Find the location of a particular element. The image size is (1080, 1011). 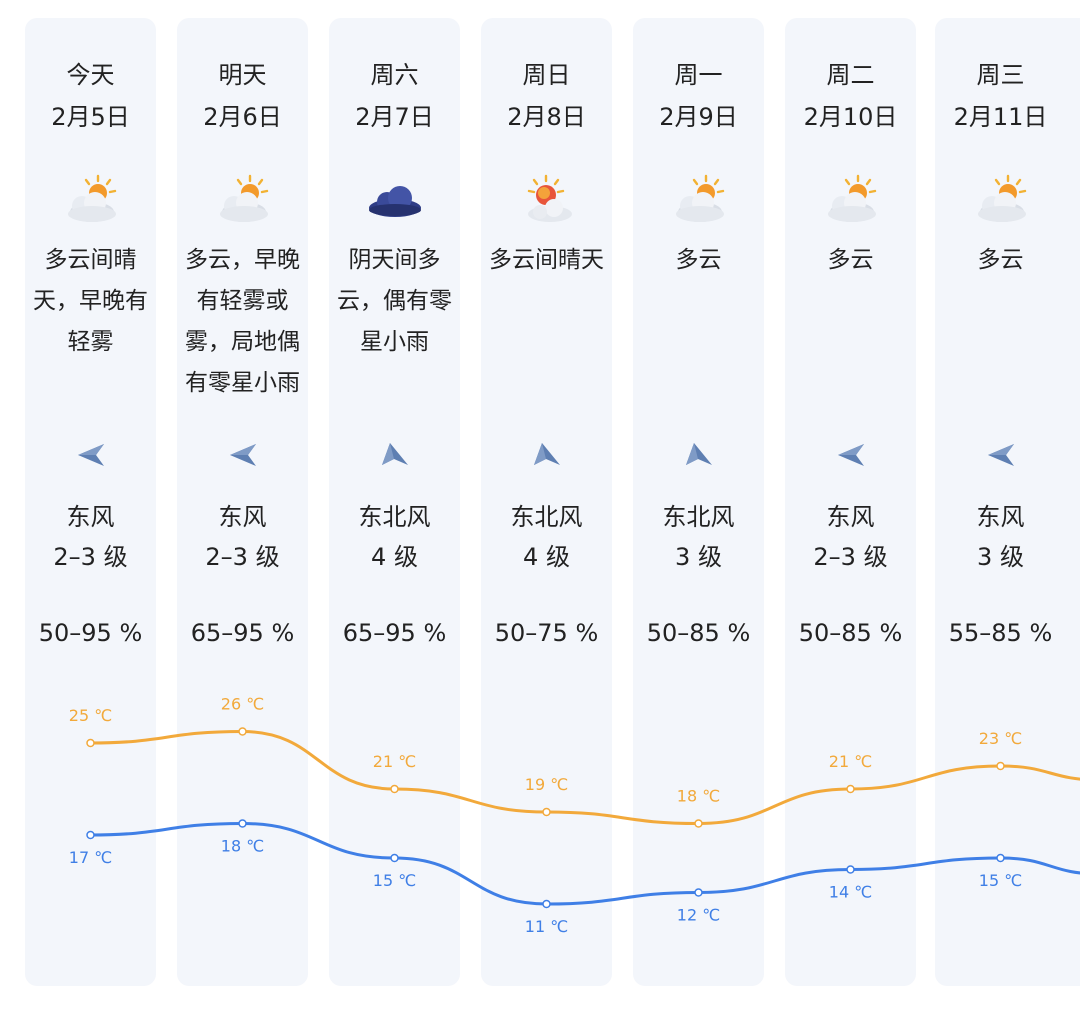

overcast-cloud-icon is located at coordinates (394, 200).